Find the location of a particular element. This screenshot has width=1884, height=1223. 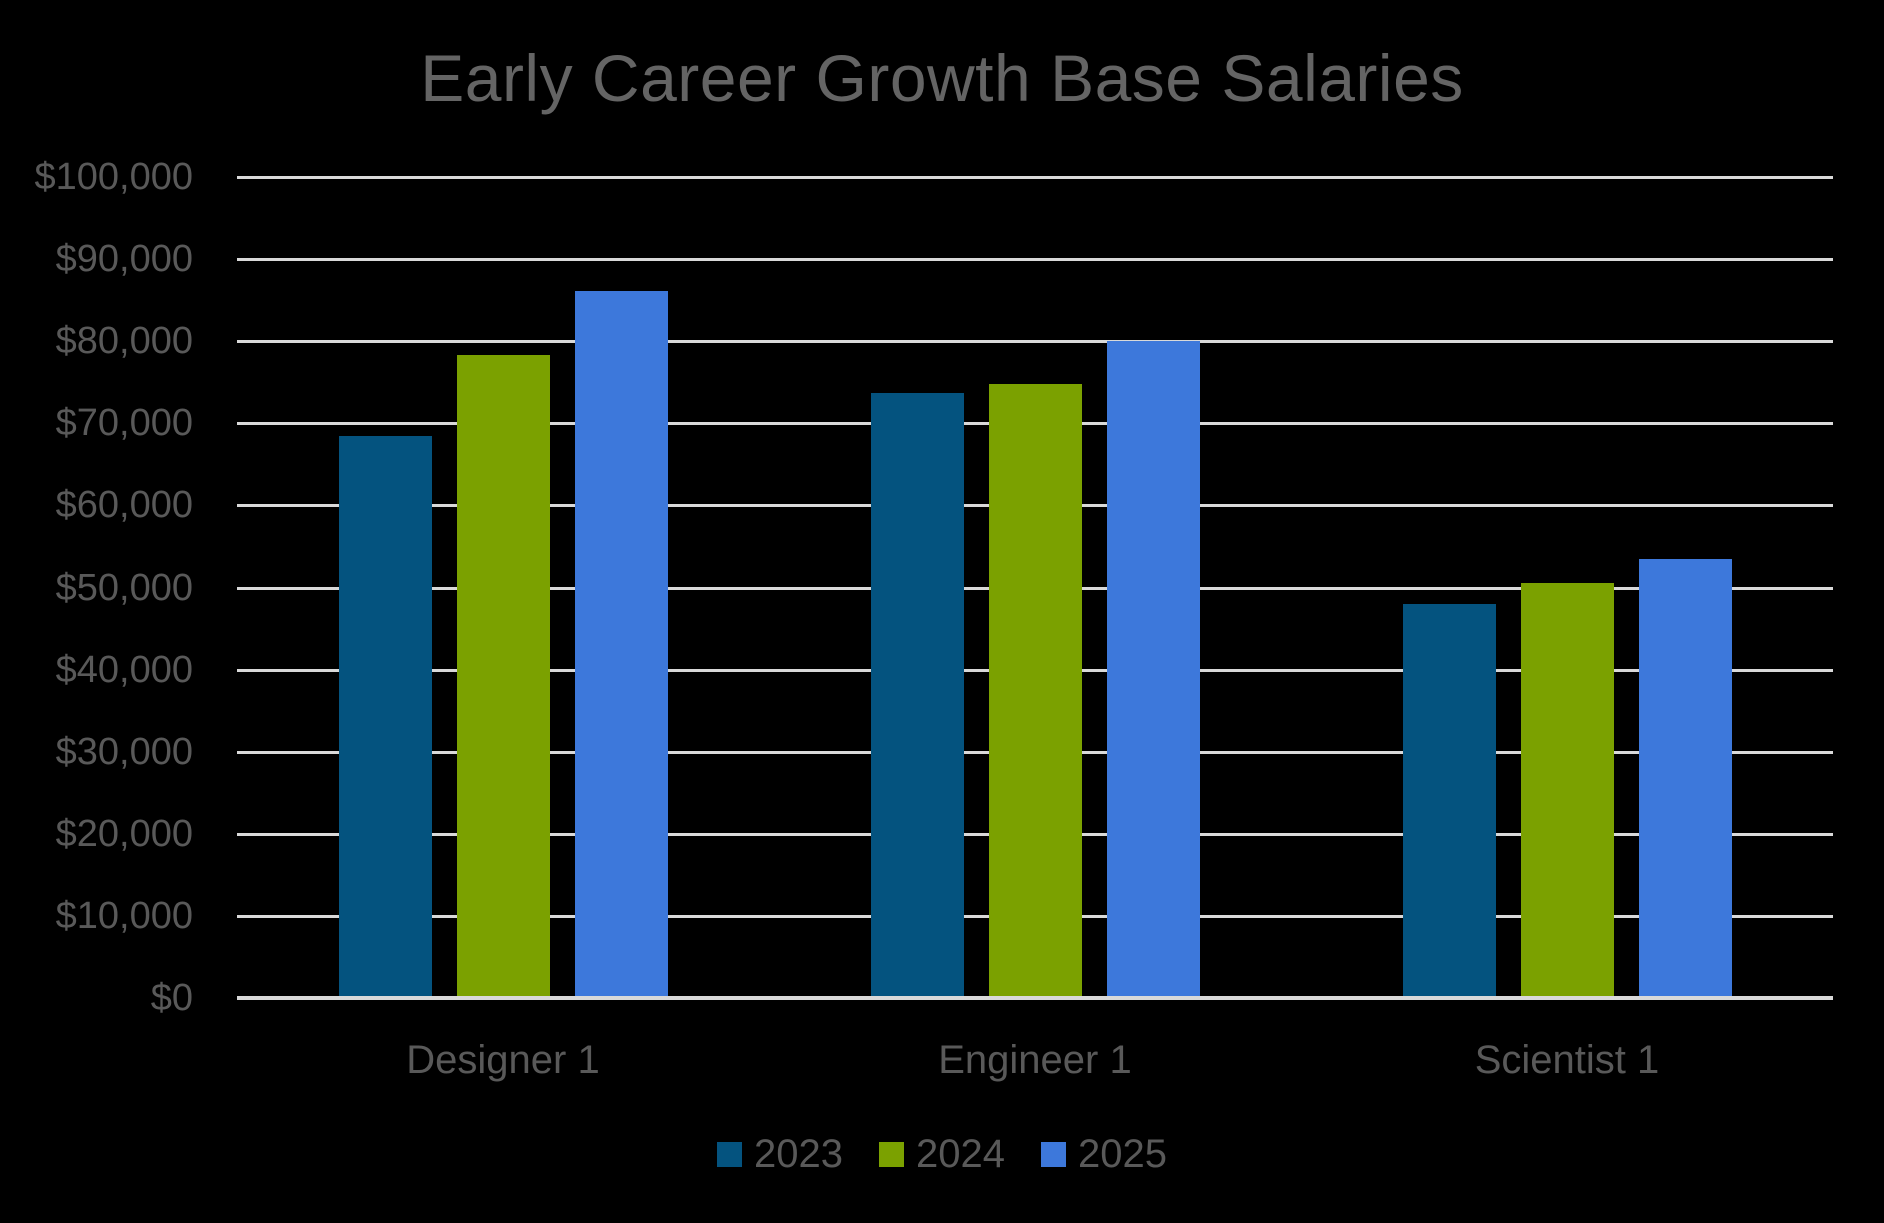

bar-designer-1-2025 is located at coordinates (621, 644).